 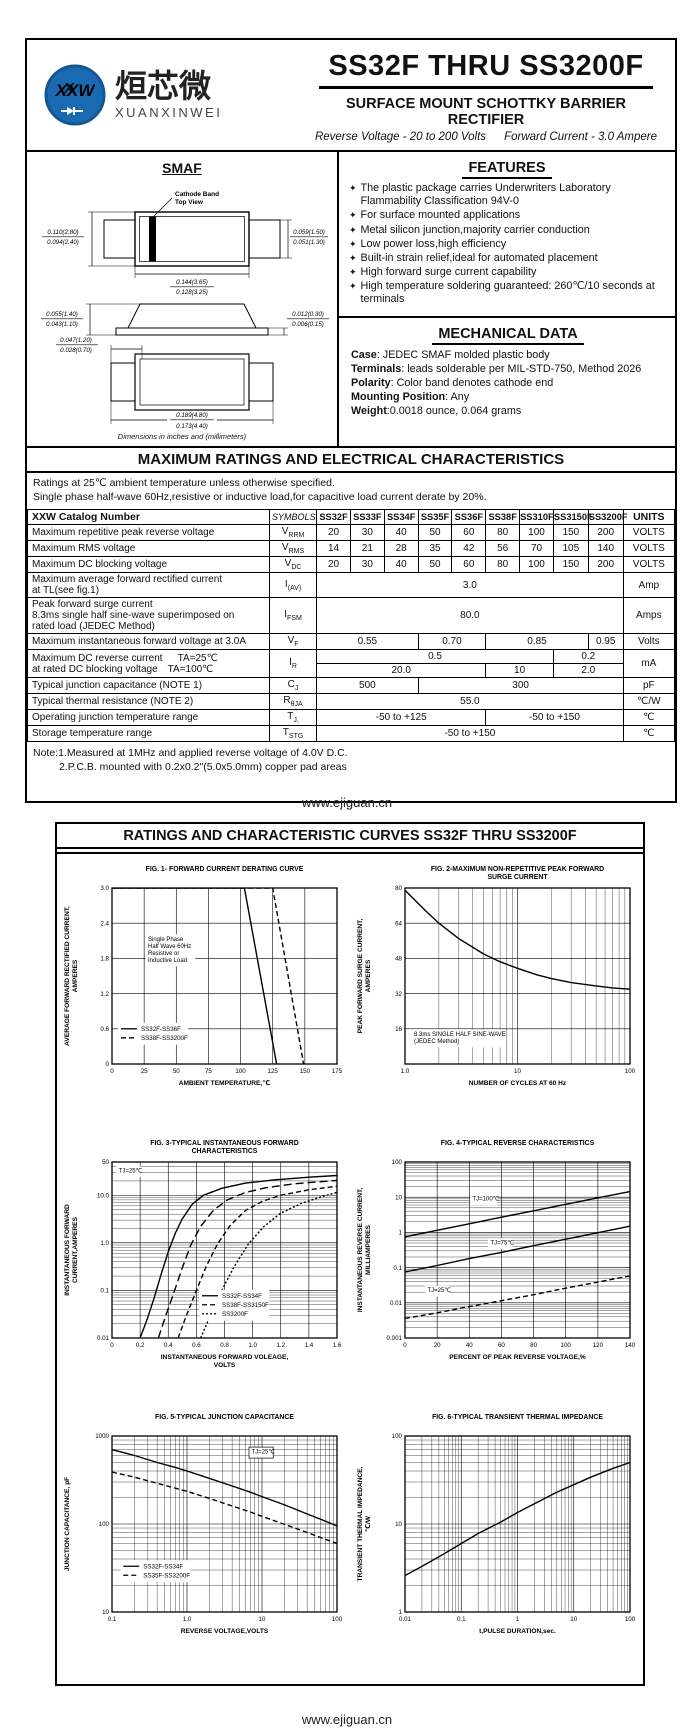 What do you see at coordinates (440, 215) in the screenshot?
I see `feature-text: For surface mounted applications` at bounding box center [440, 215].